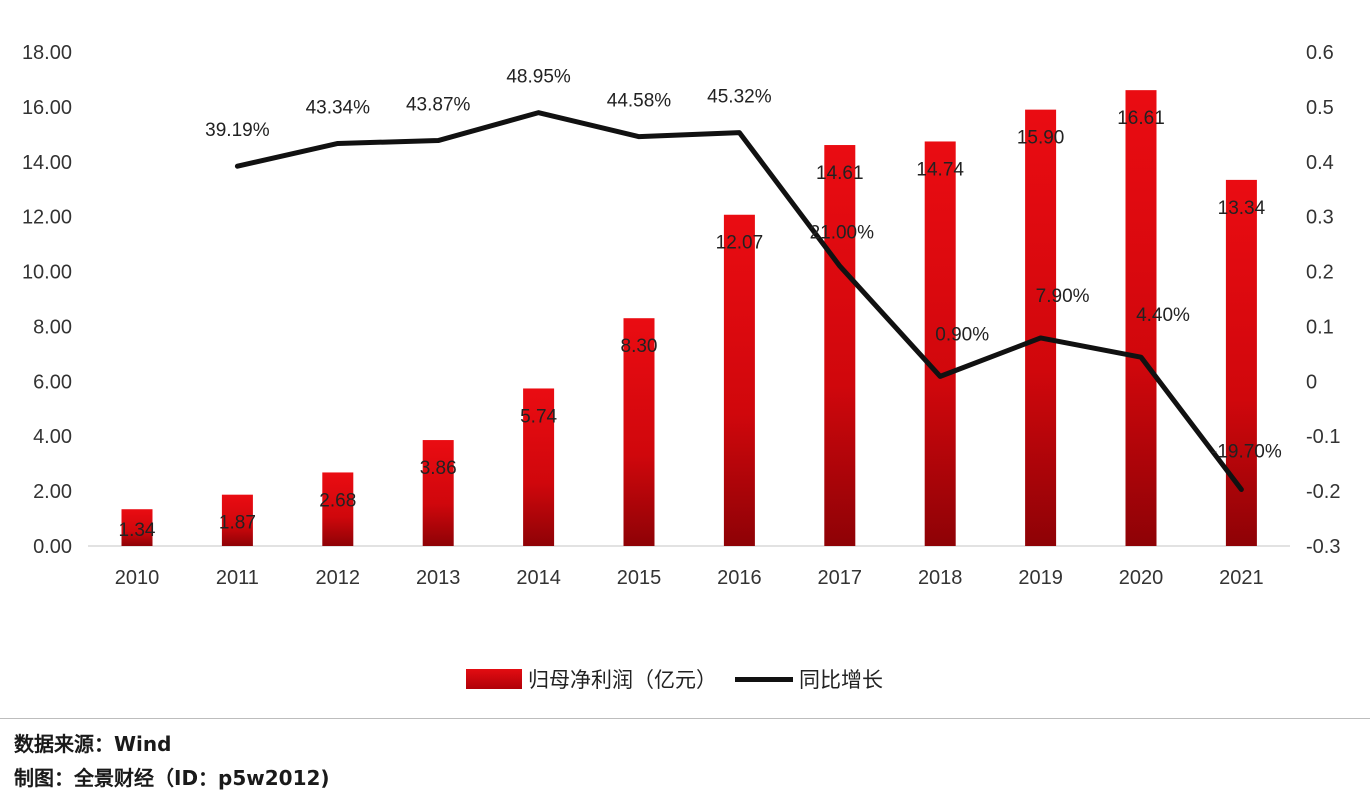  What do you see at coordinates (52, 492) in the screenshot?
I see `left-axis-tick: 2.00` at bounding box center [52, 492].